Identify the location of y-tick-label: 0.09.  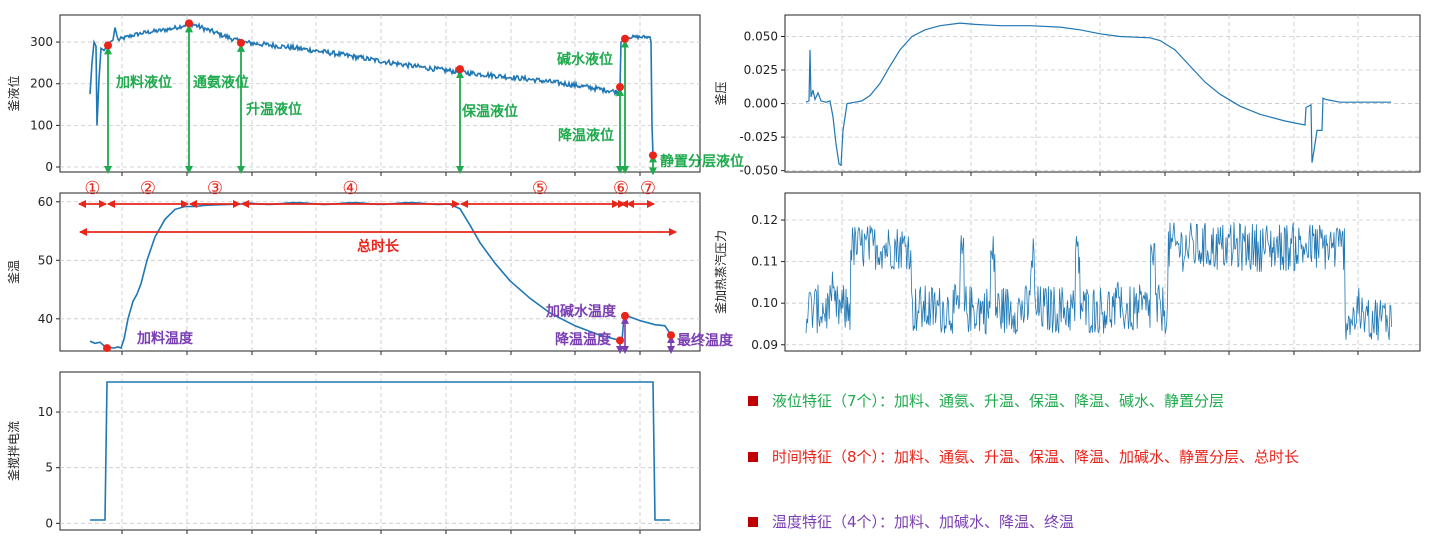
(764, 345).